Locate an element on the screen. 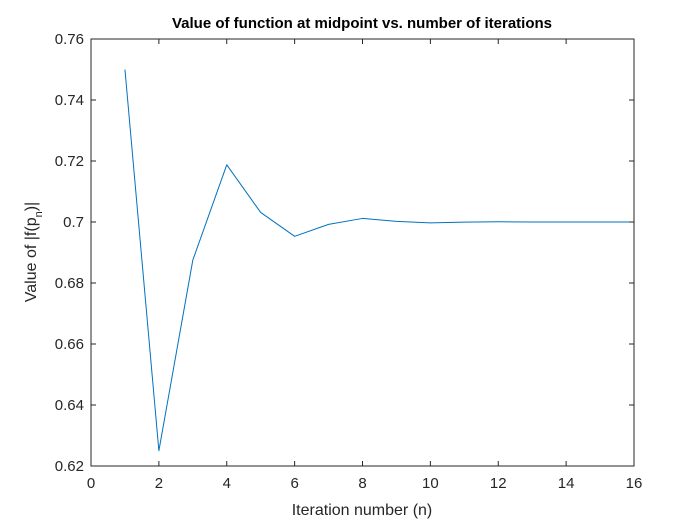  y-axis-label-suffix: )| is located at coordinates (31, 206).